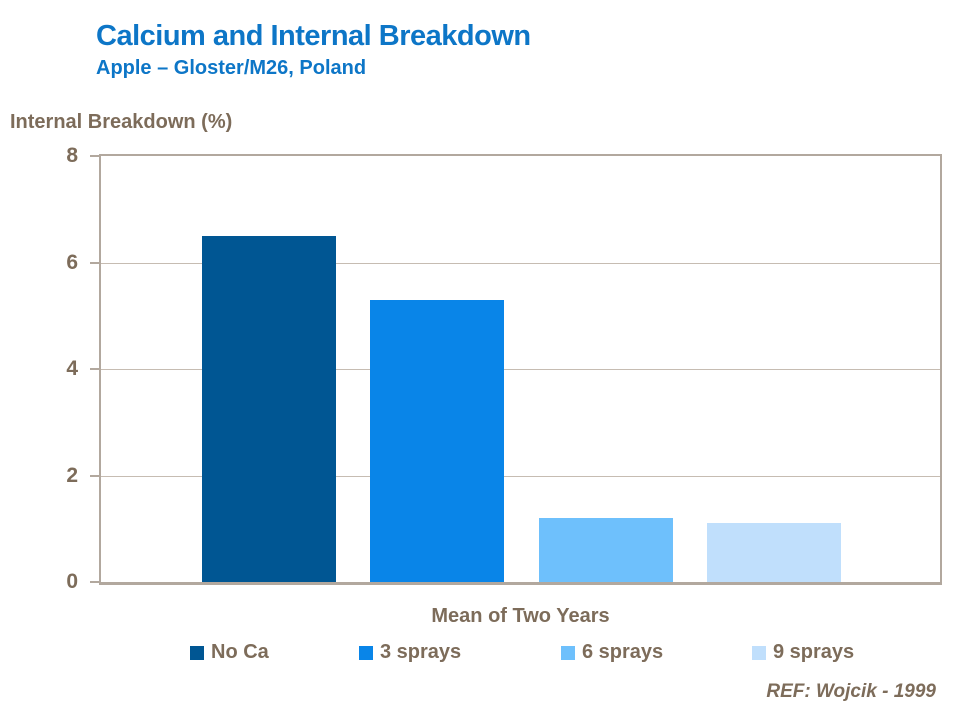 This screenshot has width=960, height=720. I want to click on legend-label: 3 sprays, so click(421, 652).